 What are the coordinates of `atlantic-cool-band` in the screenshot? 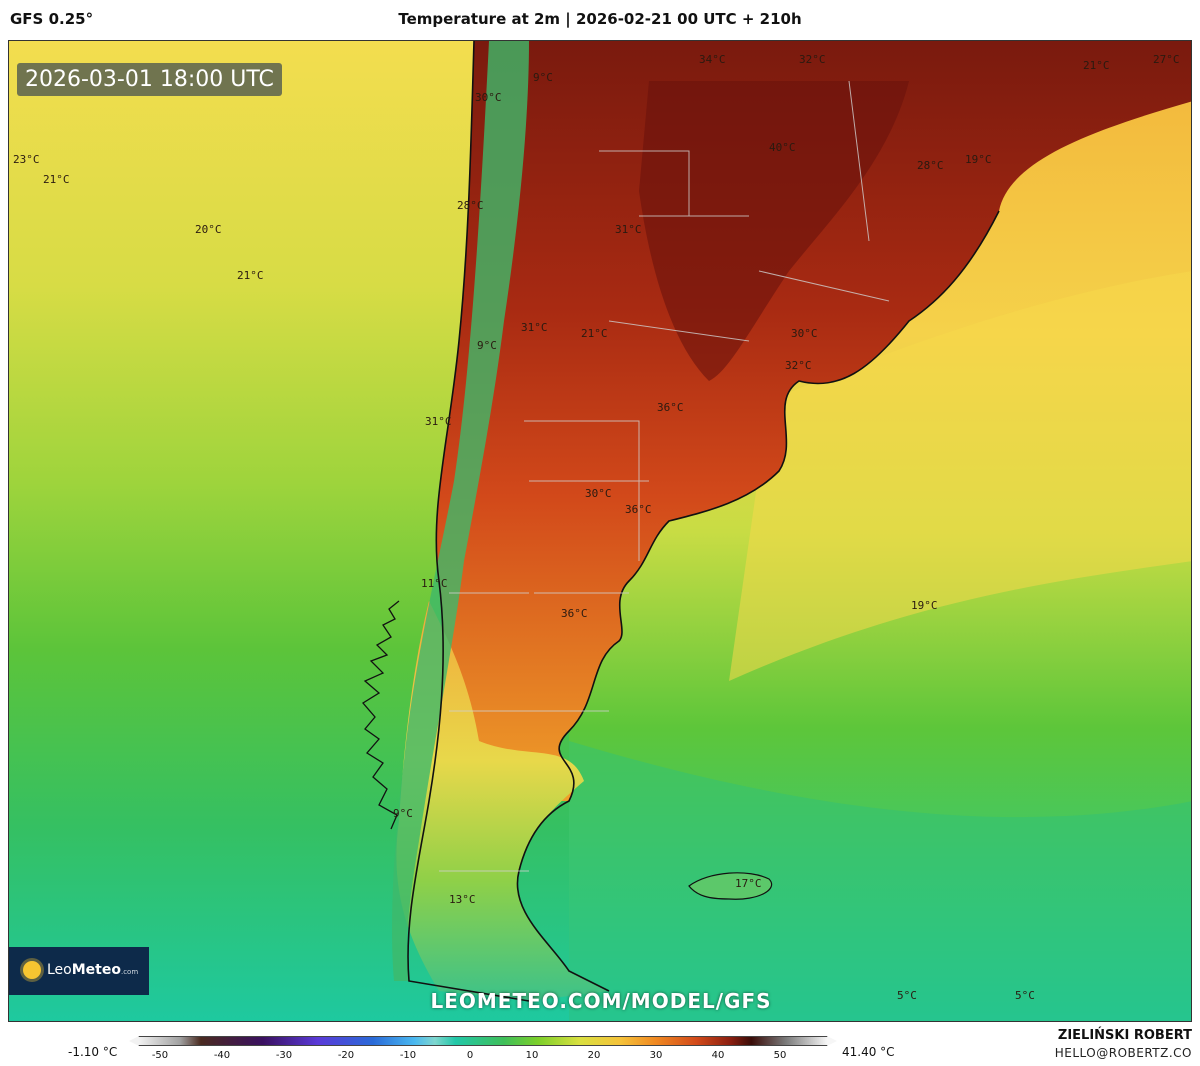 It's located at (880, 881).